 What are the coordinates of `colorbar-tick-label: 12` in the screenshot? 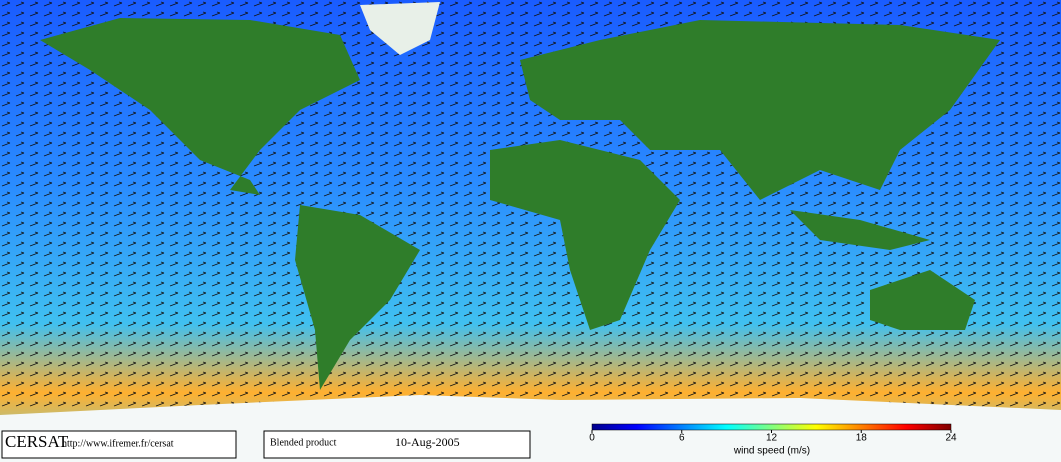 It's located at (772, 438).